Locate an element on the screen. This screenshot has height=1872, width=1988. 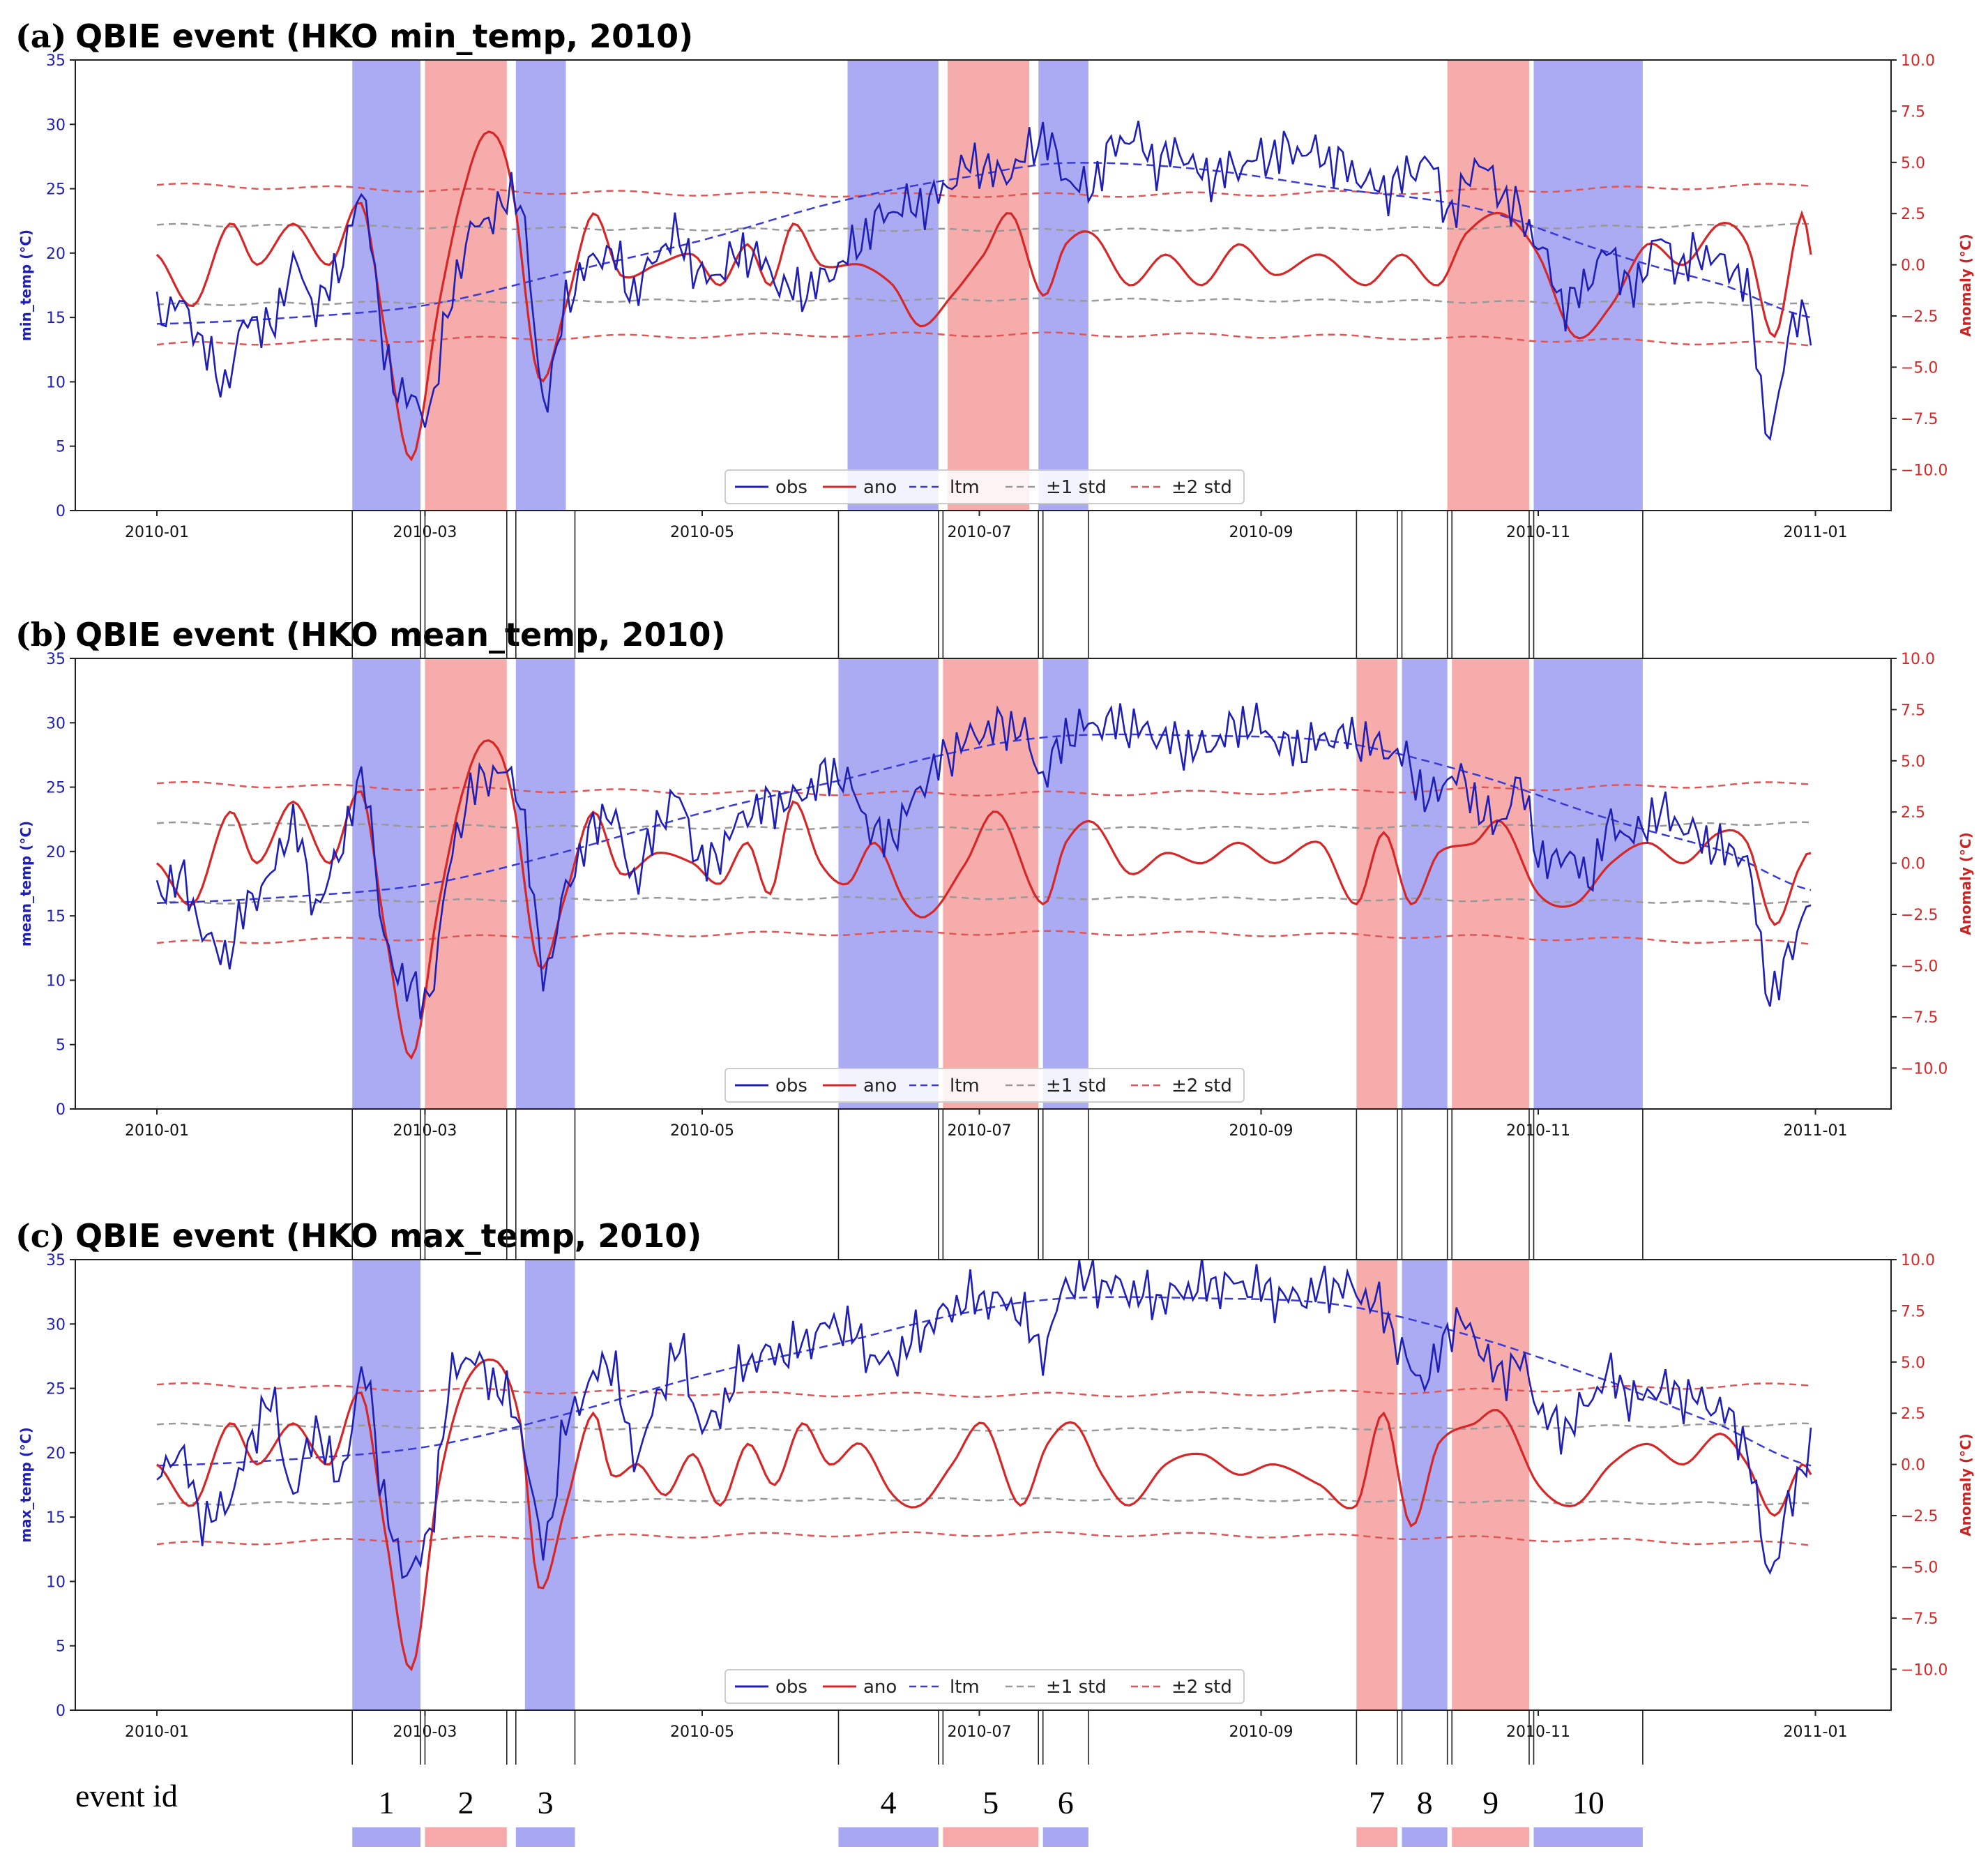
legend-label: ±2 std is located at coordinates (1201, 1085).